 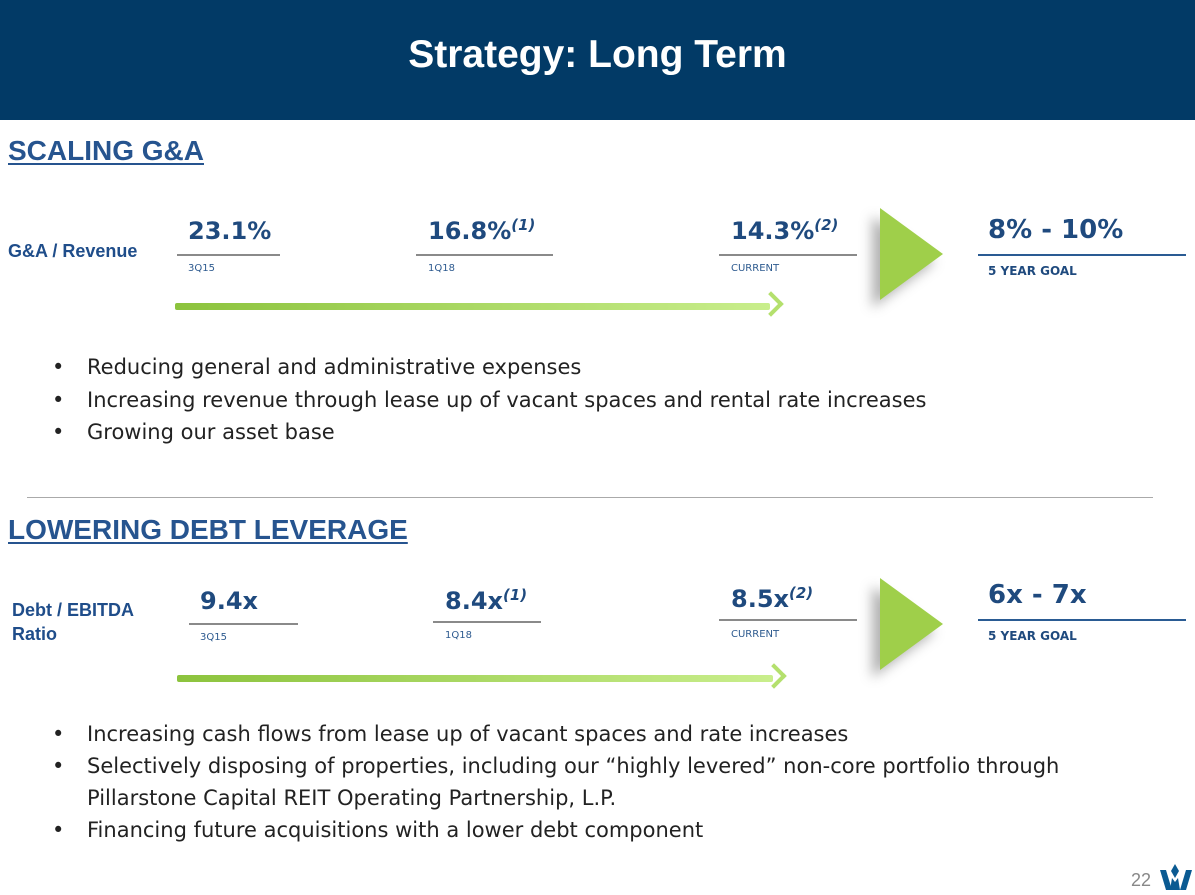 What do you see at coordinates (1056, 230) in the screenshot?
I see `goal-value: 8% - 10%` at bounding box center [1056, 230].